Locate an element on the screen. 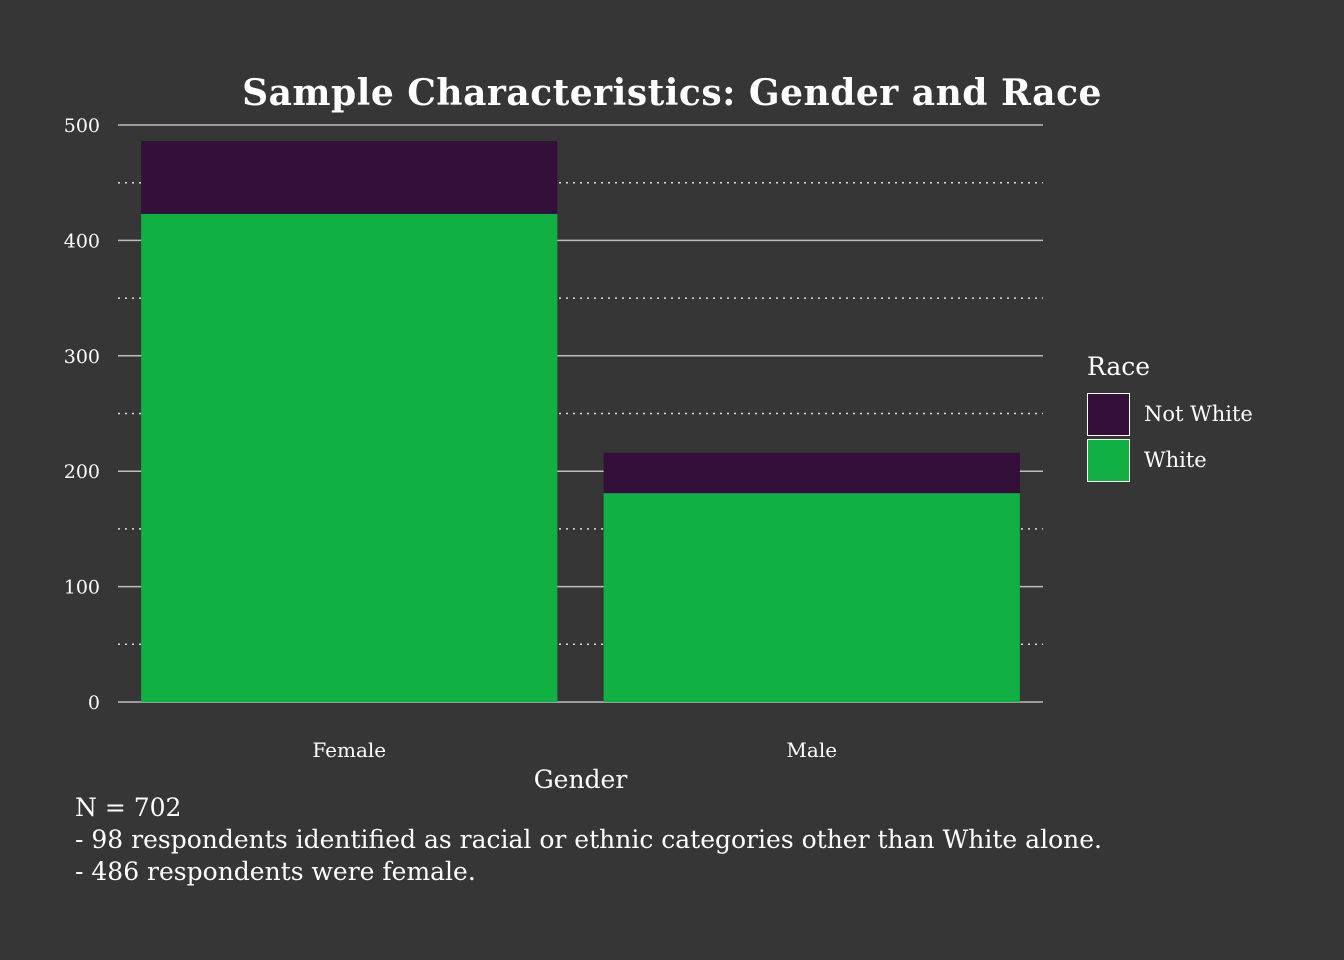 This screenshot has width=1344, height=960. y-tick-label: 500 is located at coordinates (82, 126).